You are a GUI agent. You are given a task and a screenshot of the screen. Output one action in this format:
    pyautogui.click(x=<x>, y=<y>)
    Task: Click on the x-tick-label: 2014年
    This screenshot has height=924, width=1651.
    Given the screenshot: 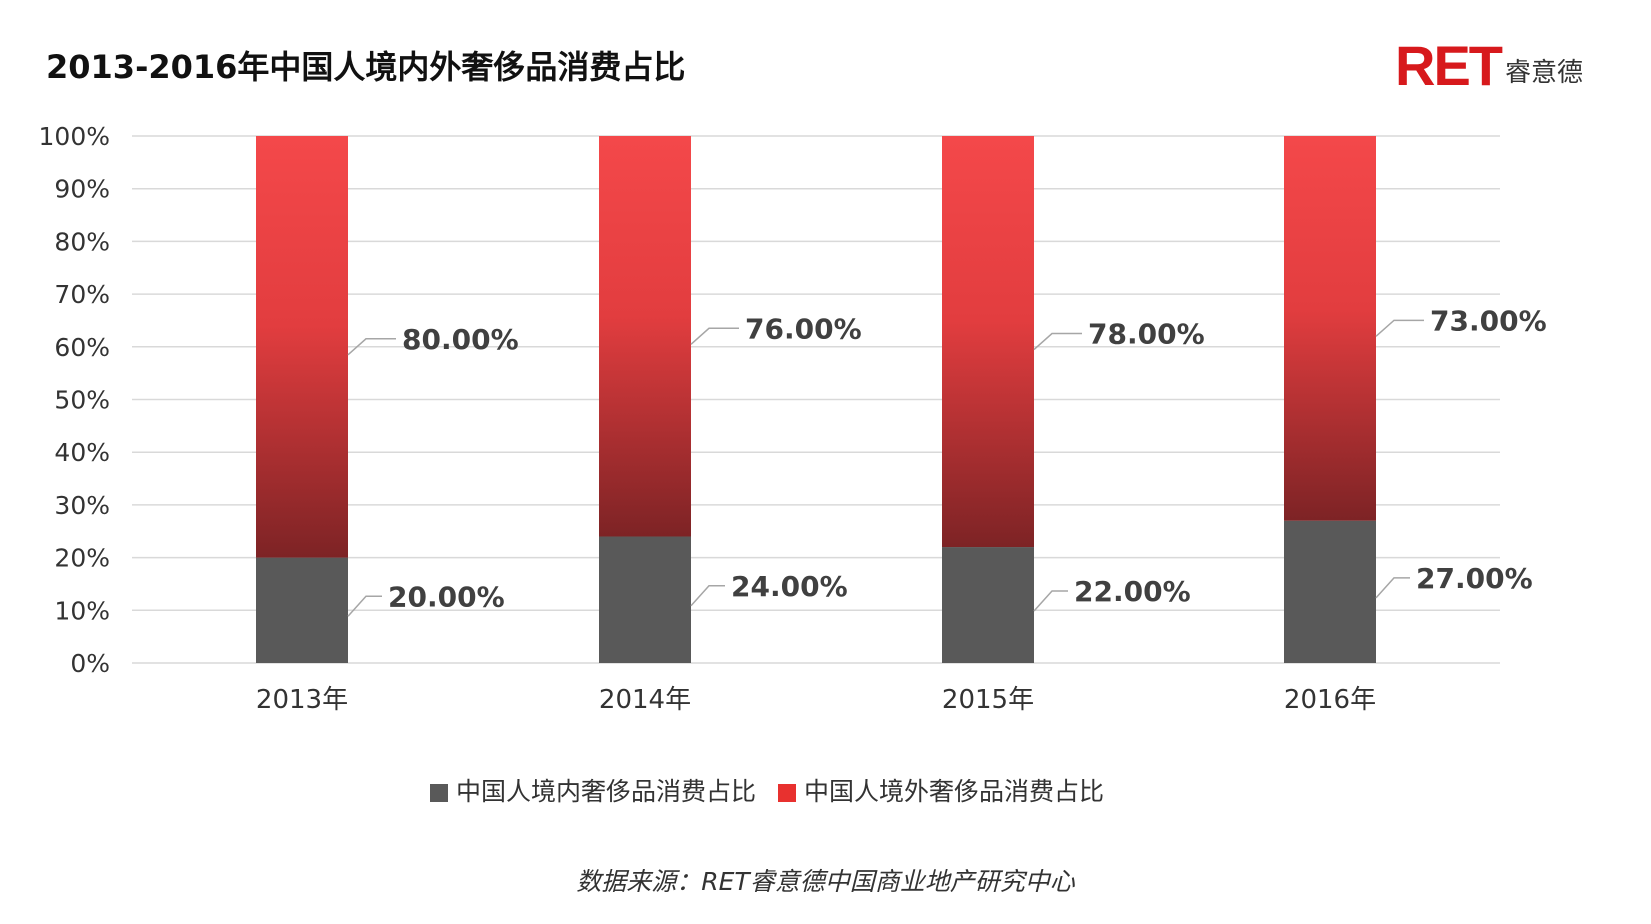 What is the action you would take?
    pyautogui.click(x=645, y=700)
    